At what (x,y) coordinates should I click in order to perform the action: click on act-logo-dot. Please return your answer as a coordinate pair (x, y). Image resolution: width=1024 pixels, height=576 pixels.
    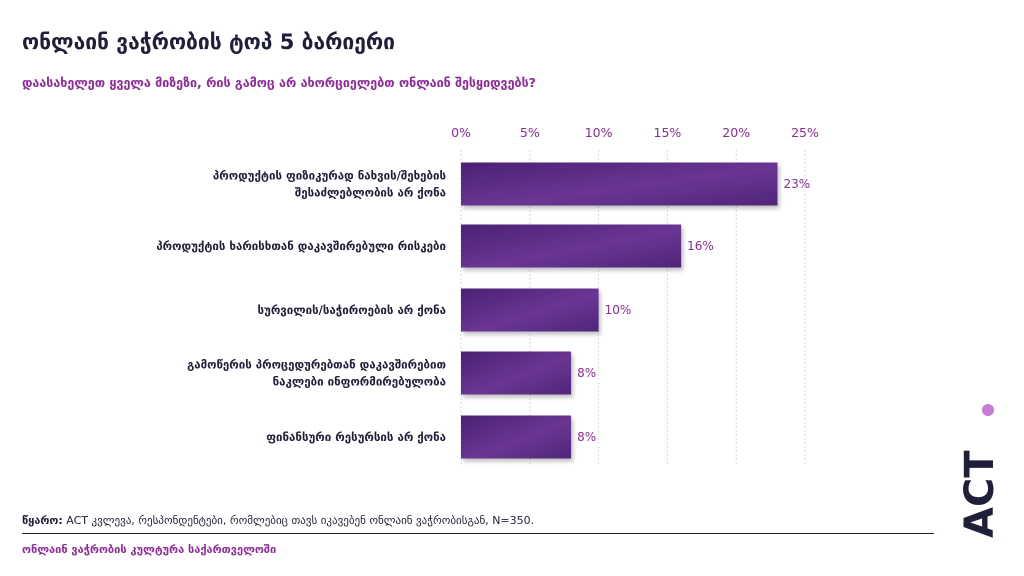
    Looking at the image, I should click on (988, 410).